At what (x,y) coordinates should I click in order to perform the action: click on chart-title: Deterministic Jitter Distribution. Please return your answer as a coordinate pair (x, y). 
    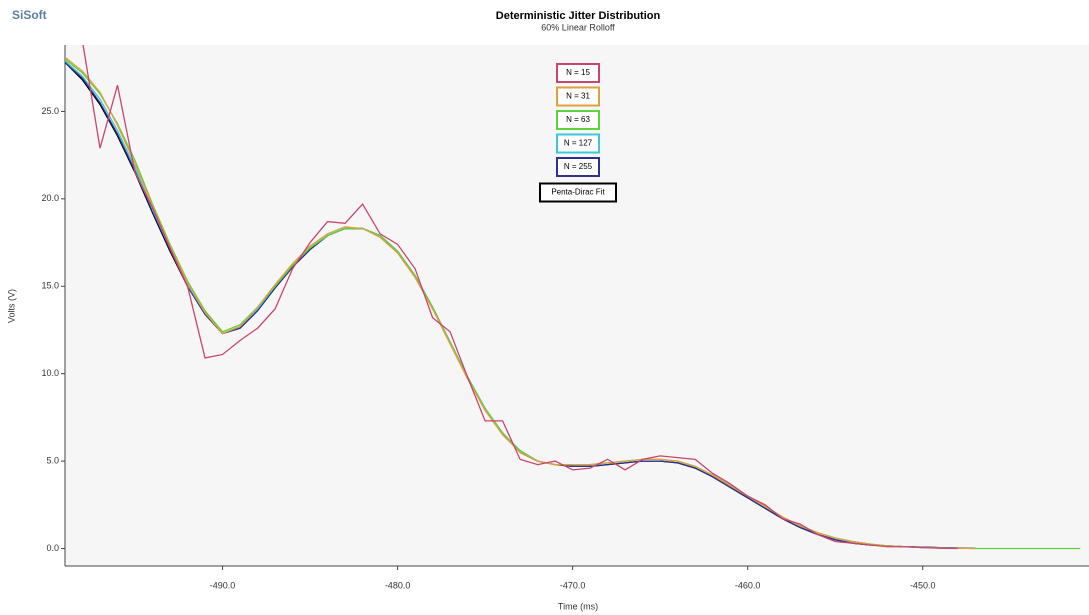
    Looking at the image, I should click on (578, 16).